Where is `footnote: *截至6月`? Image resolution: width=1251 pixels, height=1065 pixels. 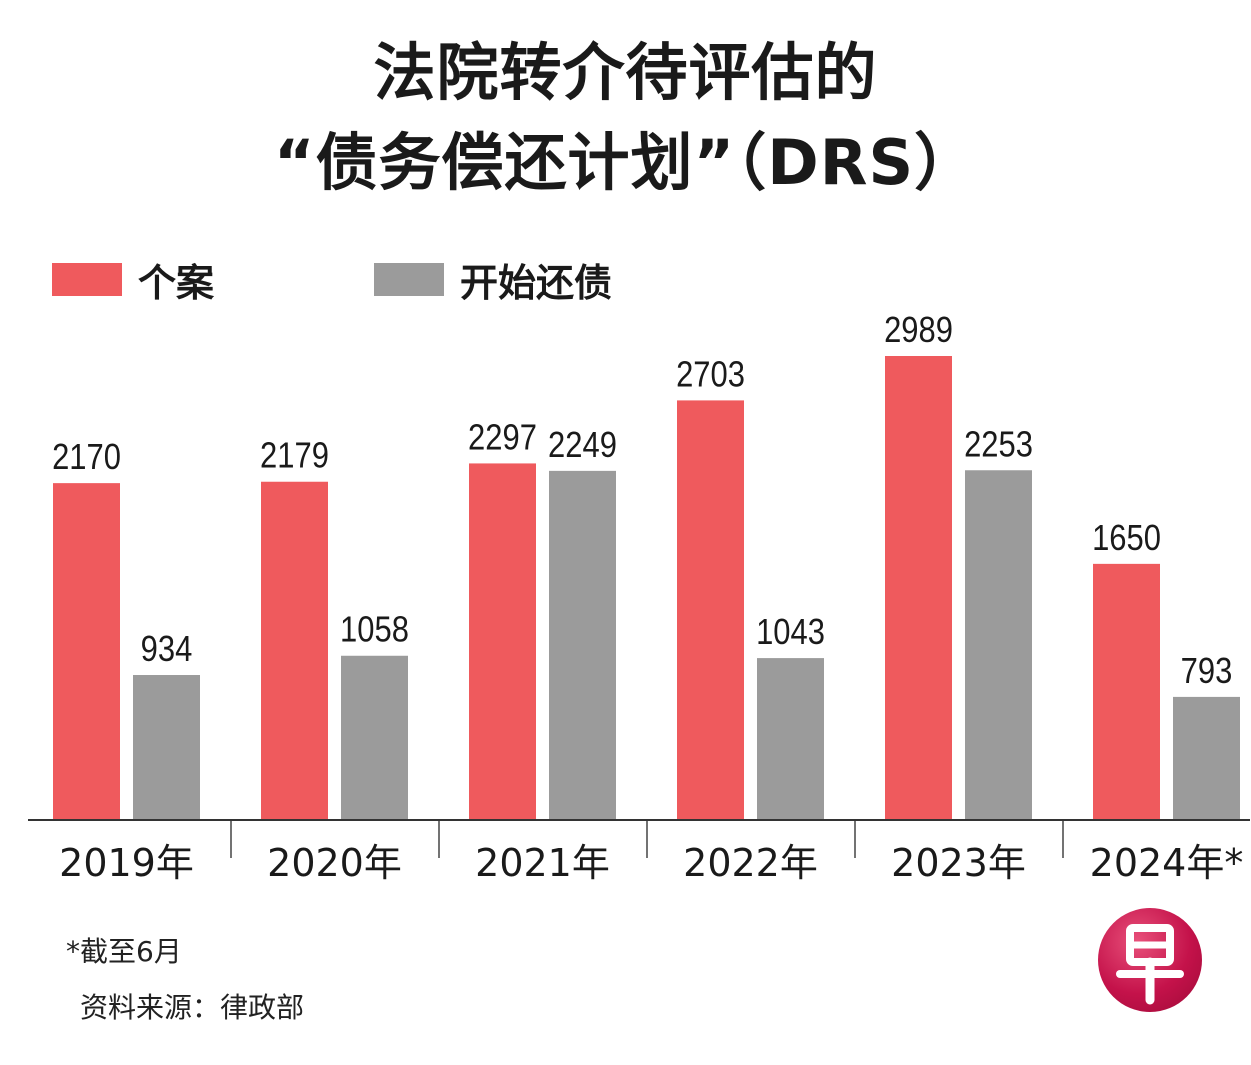
footnote: *截至6月 is located at coordinates (124, 951).